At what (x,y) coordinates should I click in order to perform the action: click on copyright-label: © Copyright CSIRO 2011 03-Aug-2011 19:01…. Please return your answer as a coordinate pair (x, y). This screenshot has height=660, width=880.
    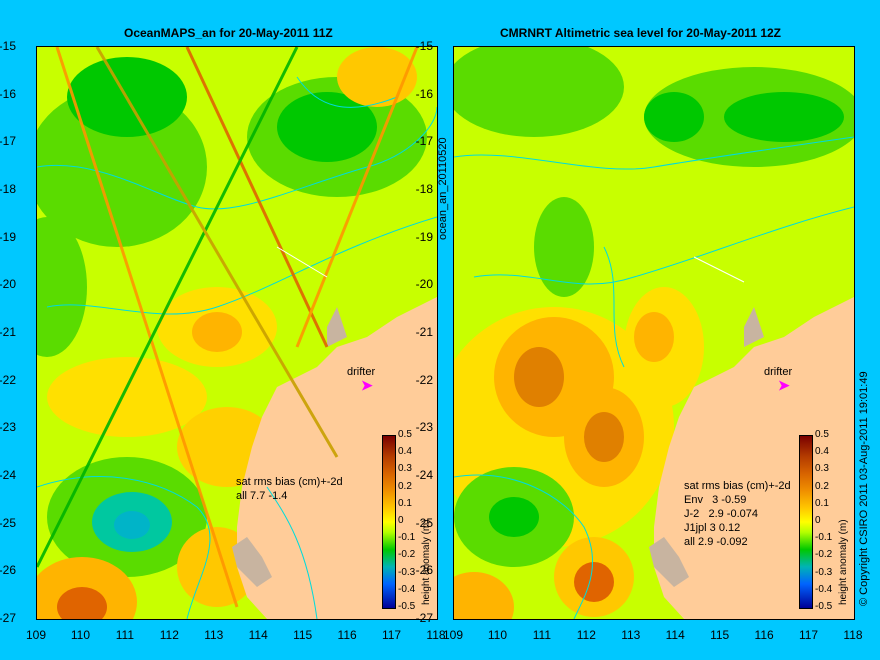
    Looking at the image, I should click on (864, 488).